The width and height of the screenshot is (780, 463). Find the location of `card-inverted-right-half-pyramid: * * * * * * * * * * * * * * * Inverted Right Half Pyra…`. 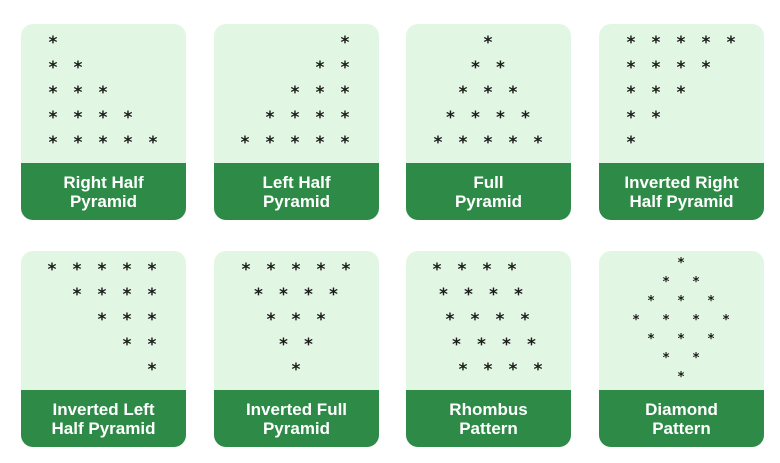

card-inverted-right-half-pyramid: * * * * * * * * * * * * * * * Inverted Right Half Pyra… is located at coordinates (681, 122).